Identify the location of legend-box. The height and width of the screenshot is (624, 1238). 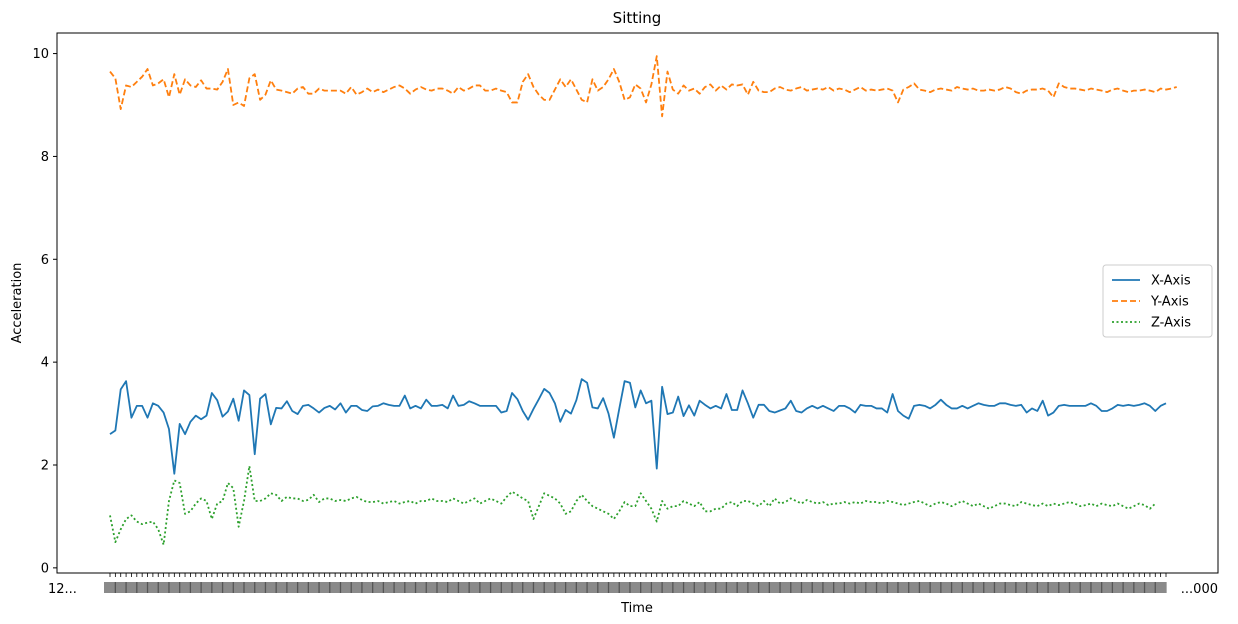
(1157, 301).